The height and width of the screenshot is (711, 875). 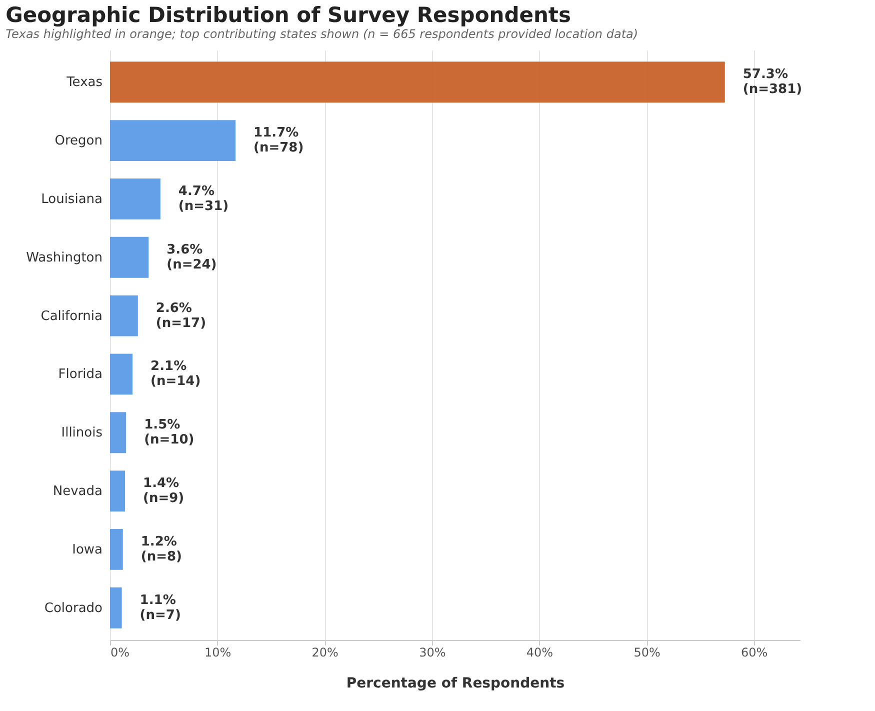 What do you see at coordinates (322, 34) in the screenshot?
I see `chart-subtitle: Texas highlighted in orange; top contributing states shown (n = 665 respondents provided location data)` at bounding box center [322, 34].